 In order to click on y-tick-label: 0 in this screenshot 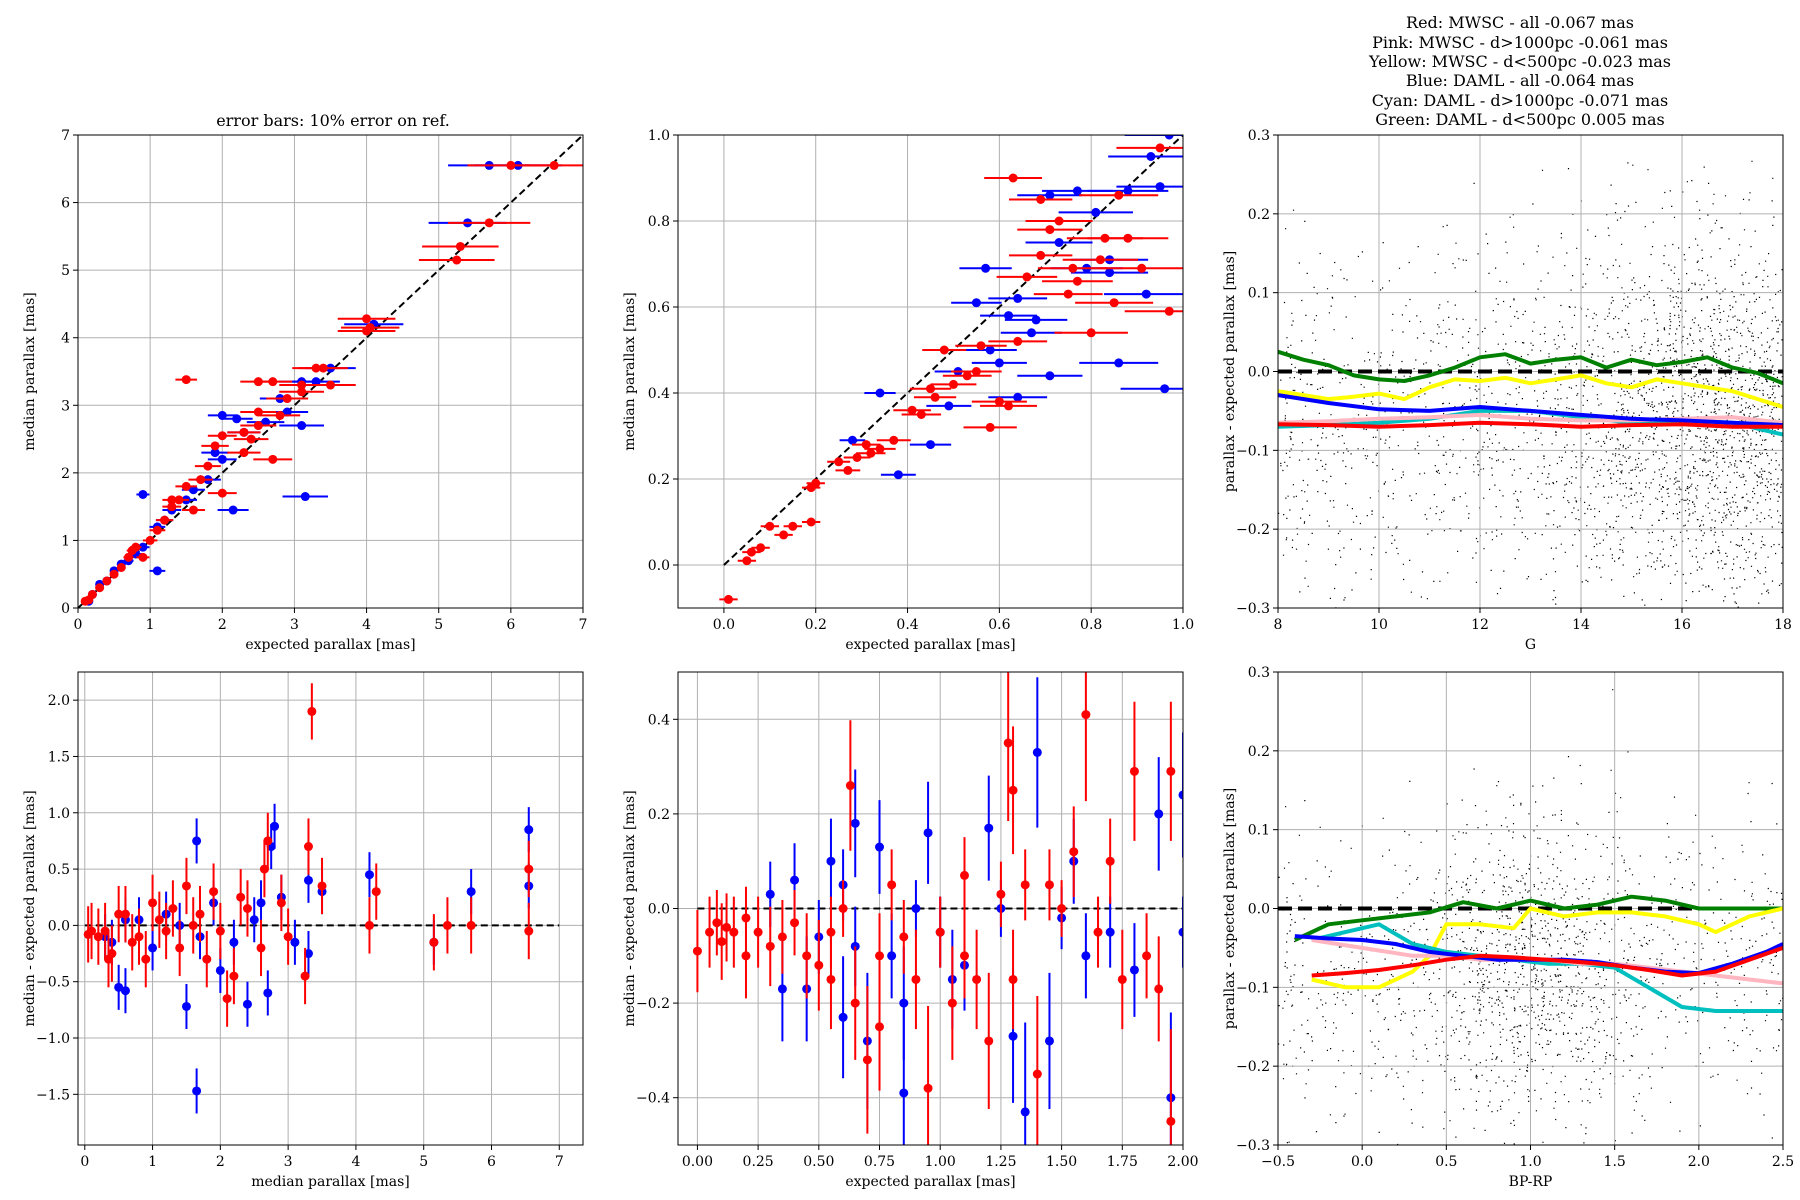, I will do `click(65, 609)`.